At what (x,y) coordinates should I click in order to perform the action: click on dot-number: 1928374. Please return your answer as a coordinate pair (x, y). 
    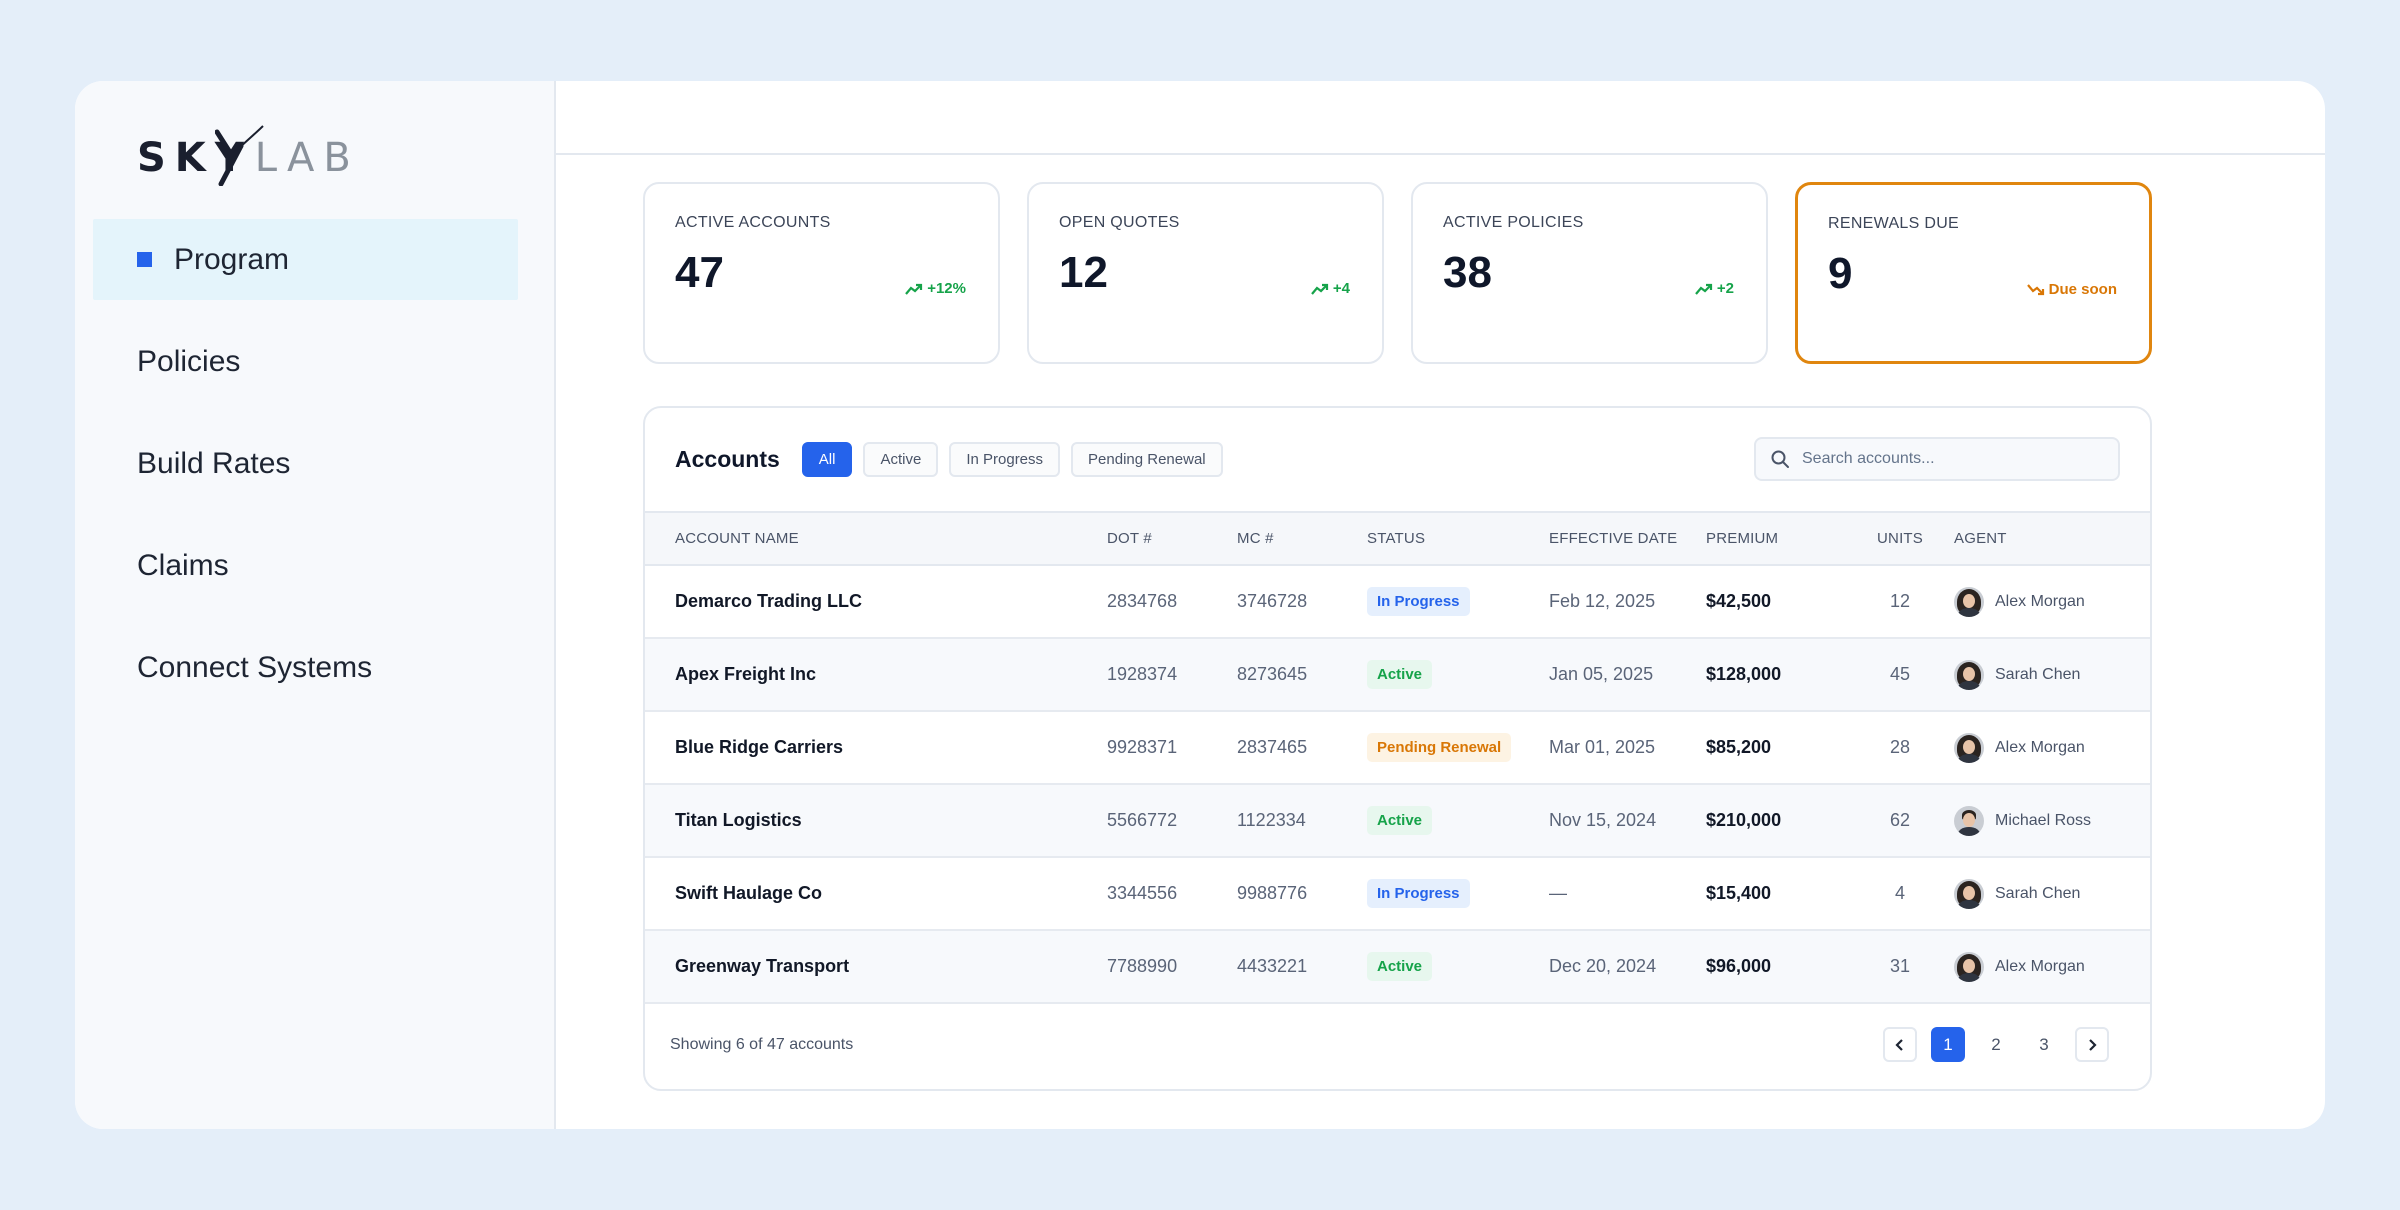
    Looking at the image, I should click on (1142, 674).